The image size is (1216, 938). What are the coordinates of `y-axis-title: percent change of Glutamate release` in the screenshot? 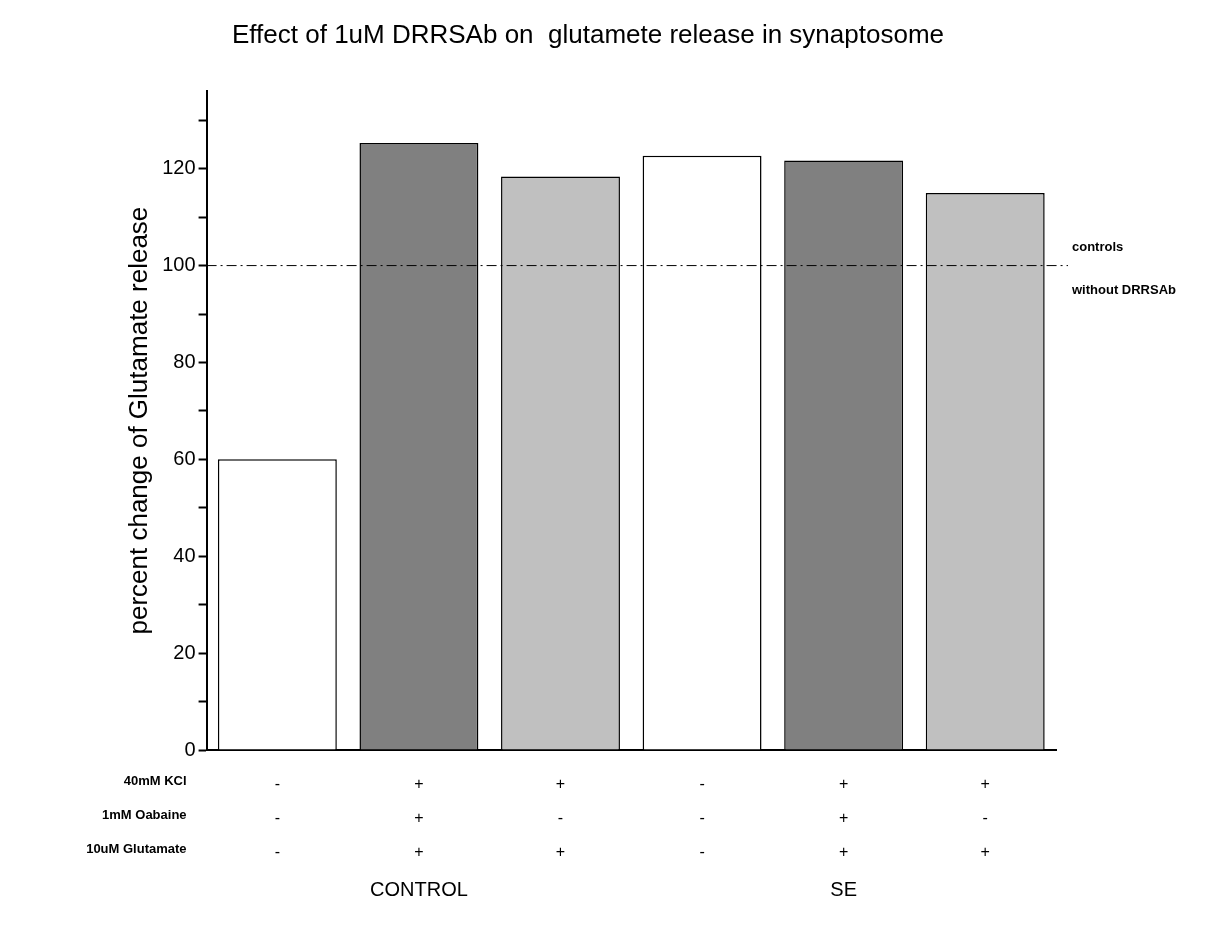 It's located at (137, 420).